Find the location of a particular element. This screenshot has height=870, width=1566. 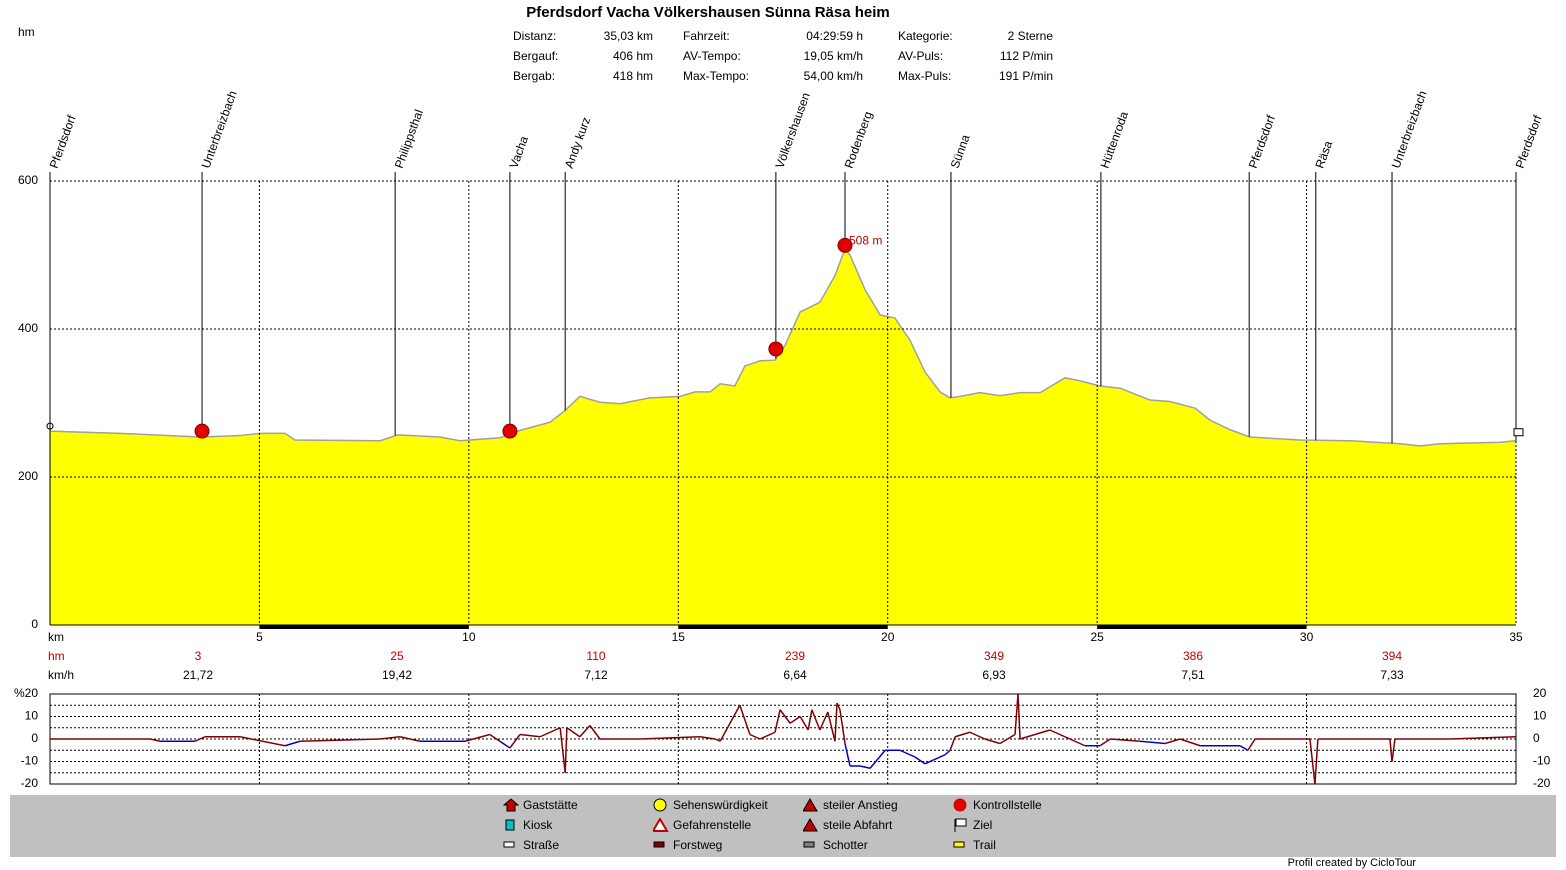

segment-hm: 25 is located at coordinates (397, 656).